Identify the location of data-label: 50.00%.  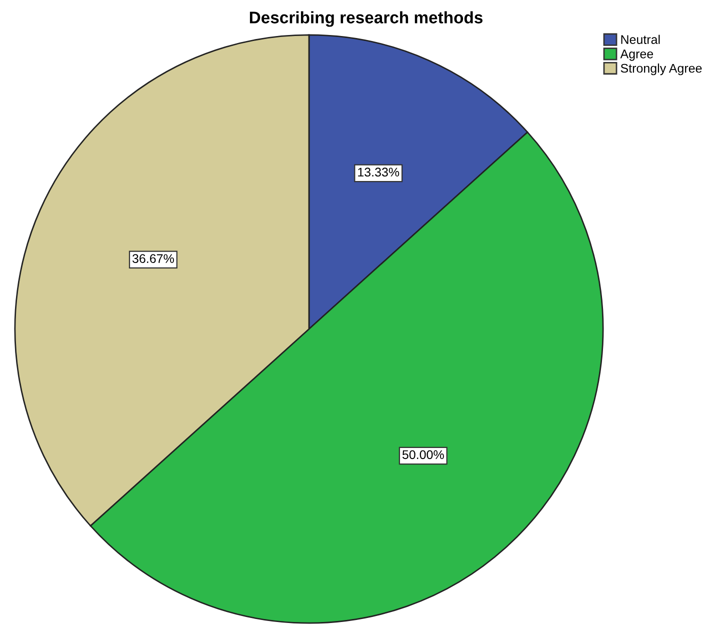
(423, 455).